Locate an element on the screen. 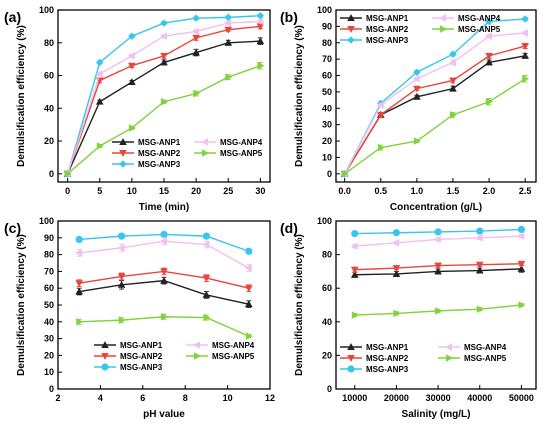 The image size is (550, 433). x-tick-label: 2 is located at coordinates (57, 398).